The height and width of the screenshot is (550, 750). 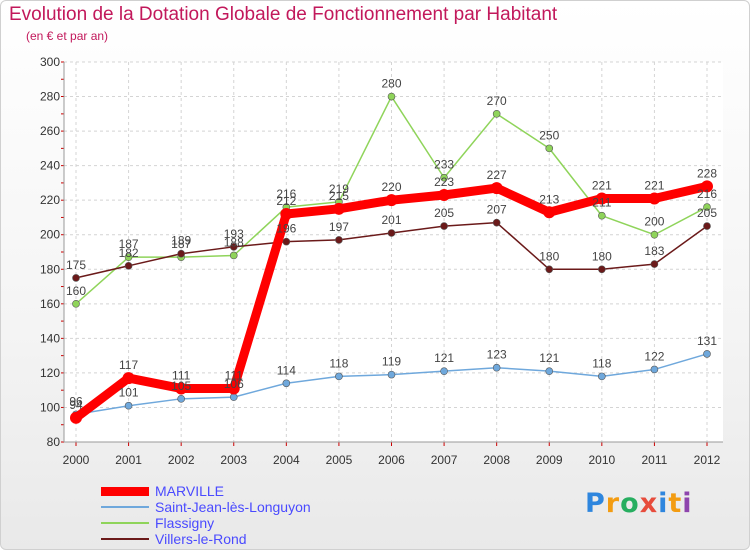 What do you see at coordinates (630, 503) in the screenshot?
I see `logo-letter: o` at bounding box center [630, 503].